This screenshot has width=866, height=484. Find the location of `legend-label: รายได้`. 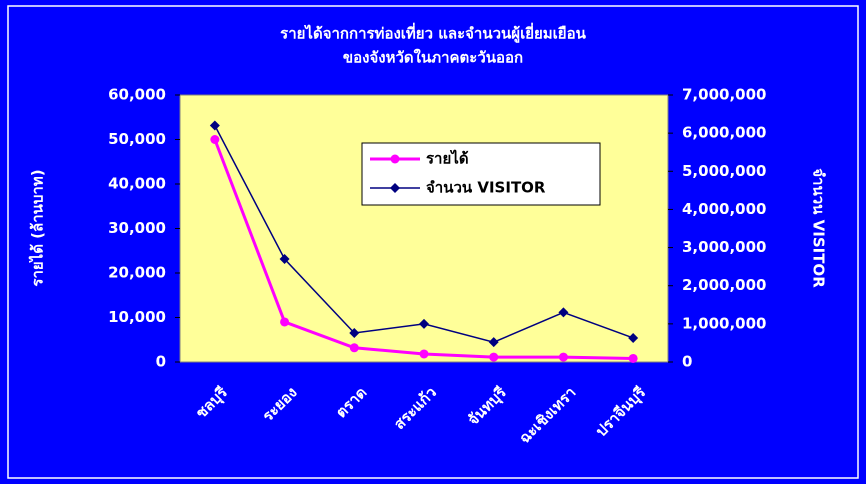

legend-label: รายได้ is located at coordinates (447, 158).